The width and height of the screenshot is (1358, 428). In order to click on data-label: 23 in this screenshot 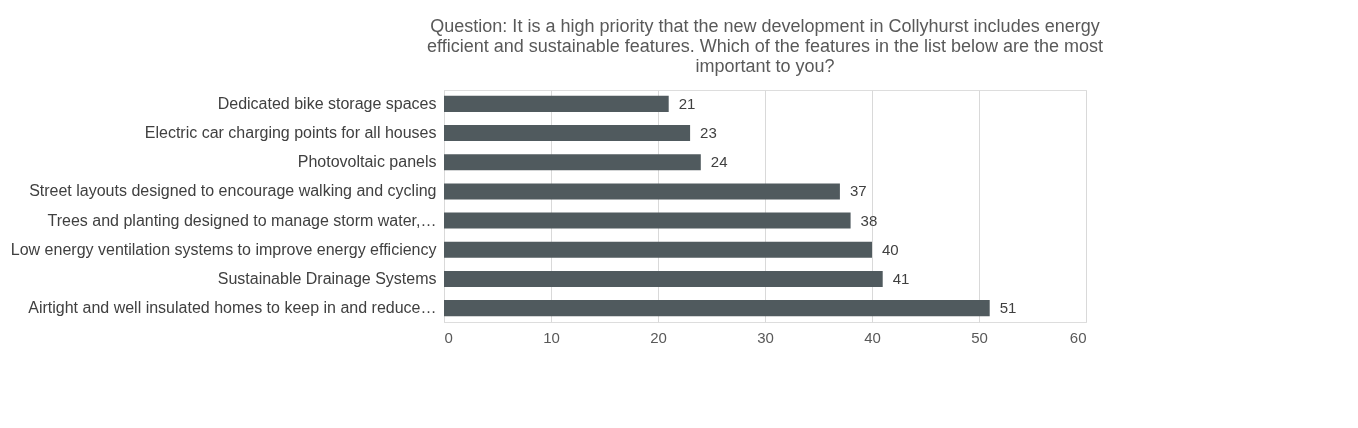, I will do `click(708, 133)`.